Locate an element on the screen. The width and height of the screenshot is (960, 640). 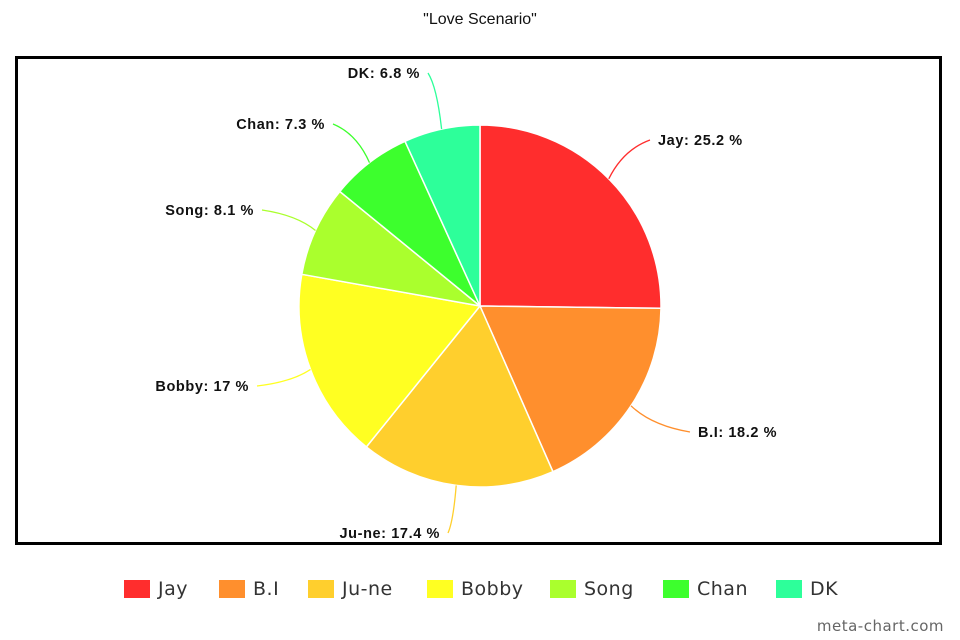
legend-label: B.I is located at coordinates (266, 589).